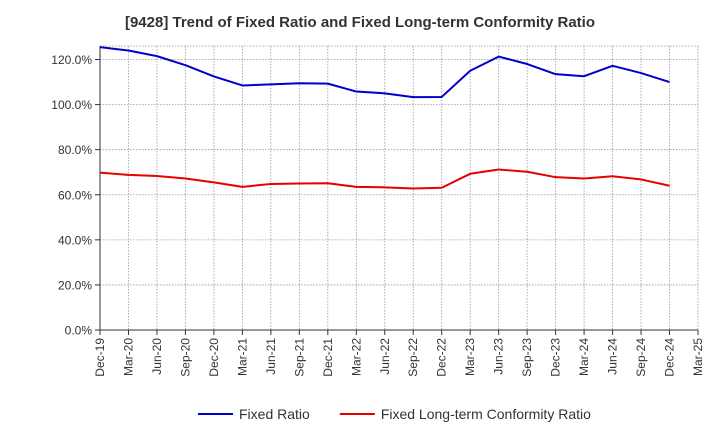 The image size is (720, 440). What do you see at coordinates (470, 357) in the screenshot?
I see `x-tick-label: Mar-23` at bounding box center [470, 357].